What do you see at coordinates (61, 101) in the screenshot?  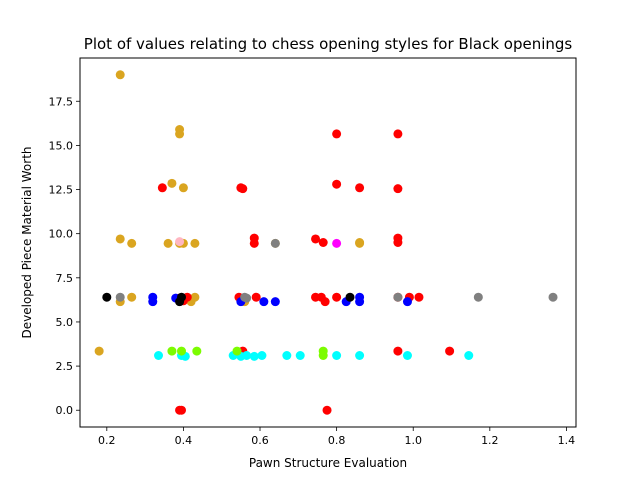 I see `y-tick-label: 17.5` at bounding box center [61, 101].